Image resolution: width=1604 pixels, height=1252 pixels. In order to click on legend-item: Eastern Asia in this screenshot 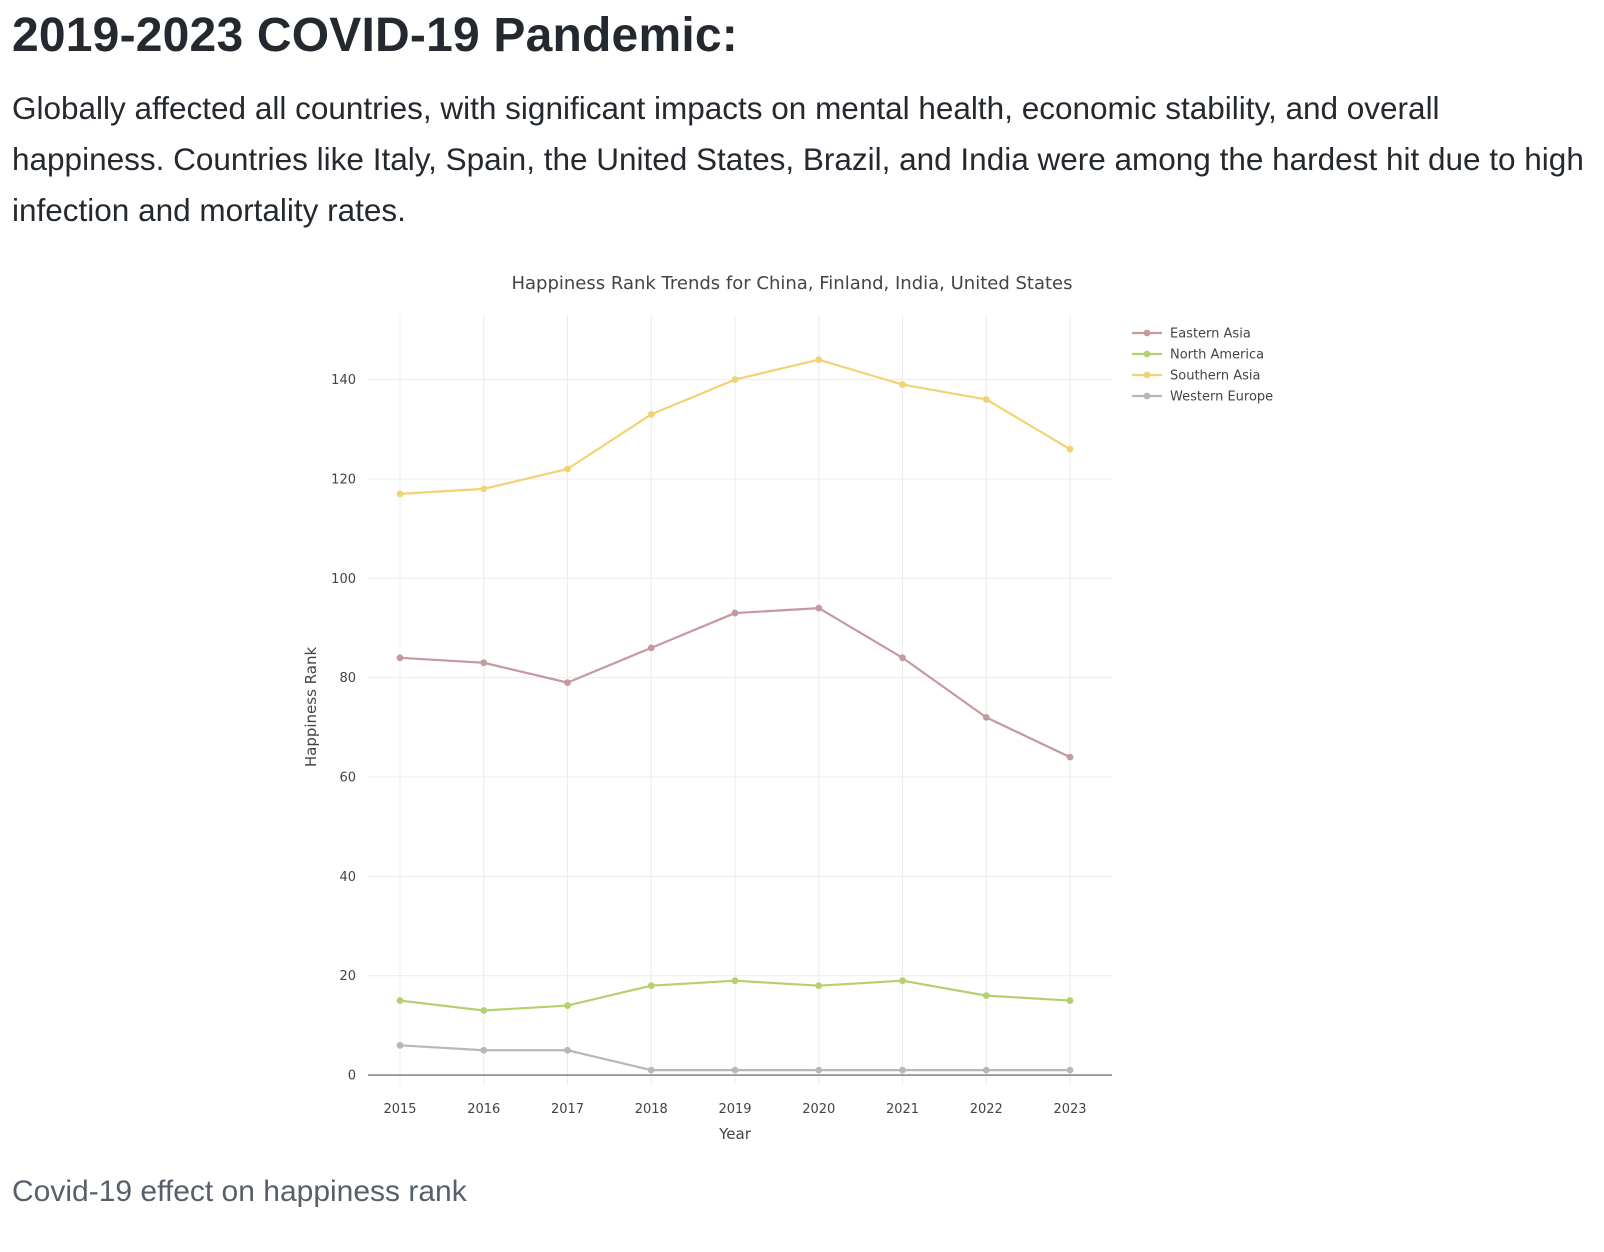, I will do `click(1191, 334)`.